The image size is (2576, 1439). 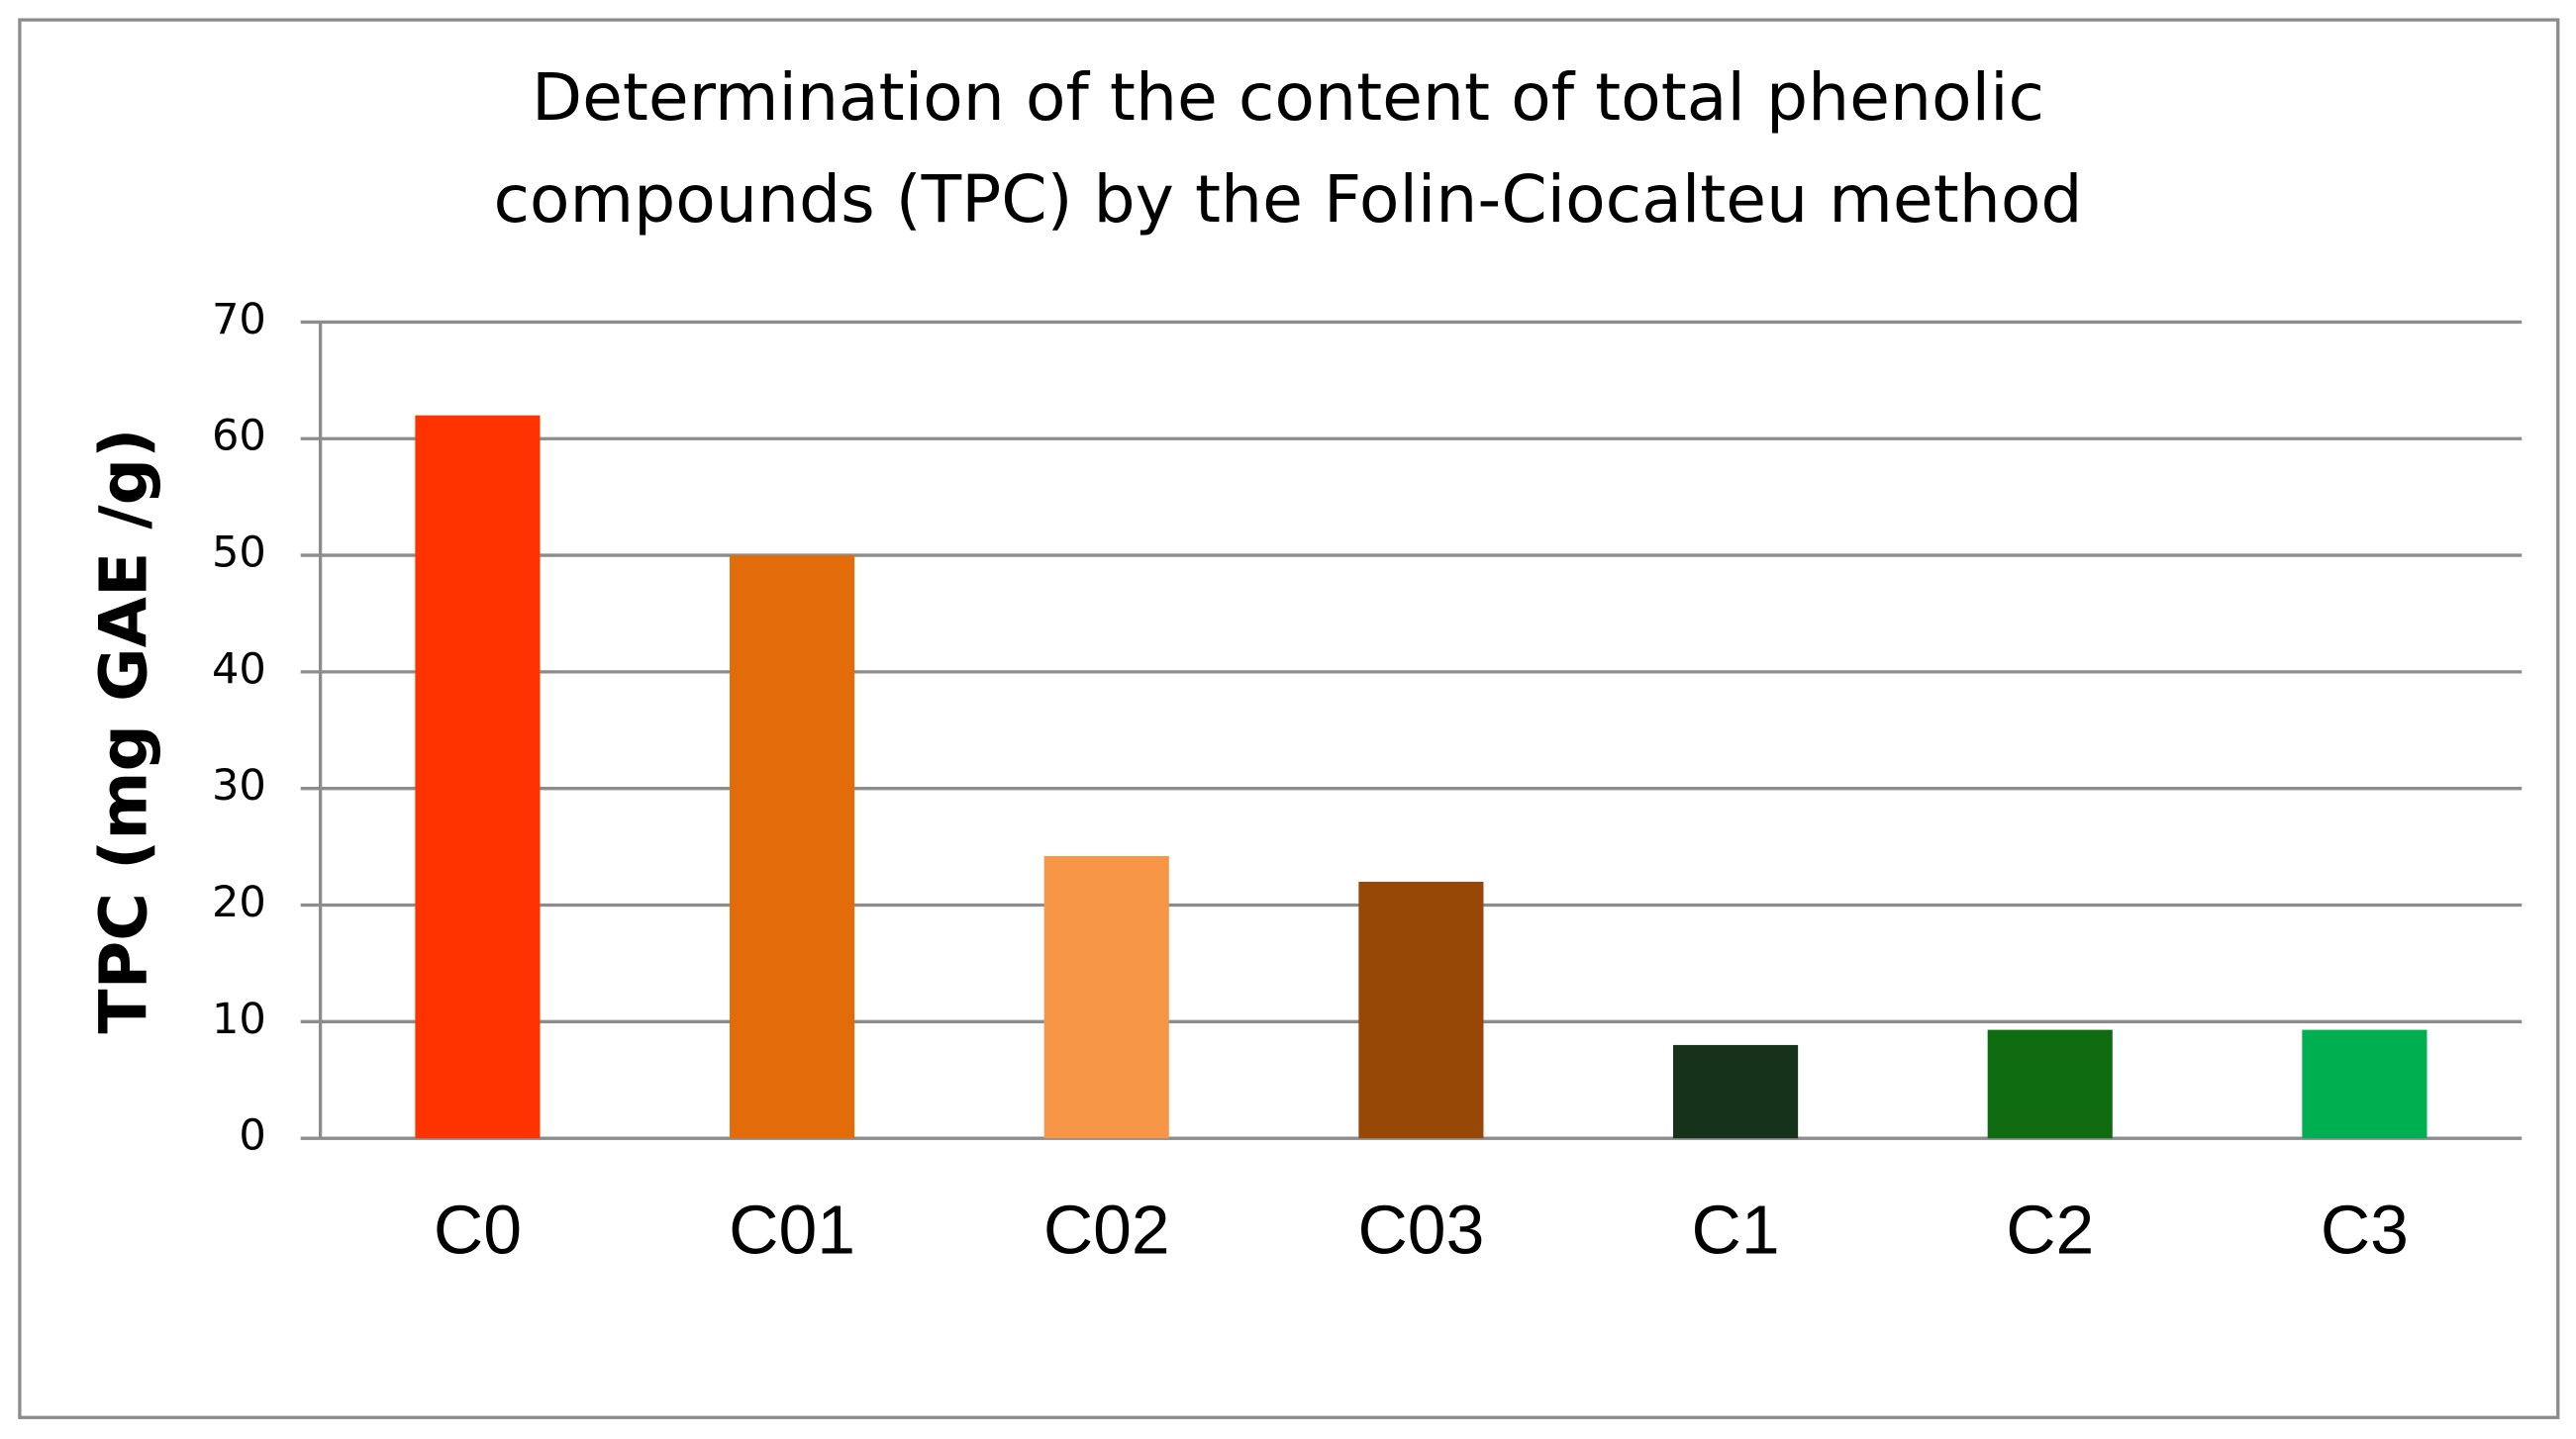 I want to click on y-tick-label: 40, so click(x=239, y=669).